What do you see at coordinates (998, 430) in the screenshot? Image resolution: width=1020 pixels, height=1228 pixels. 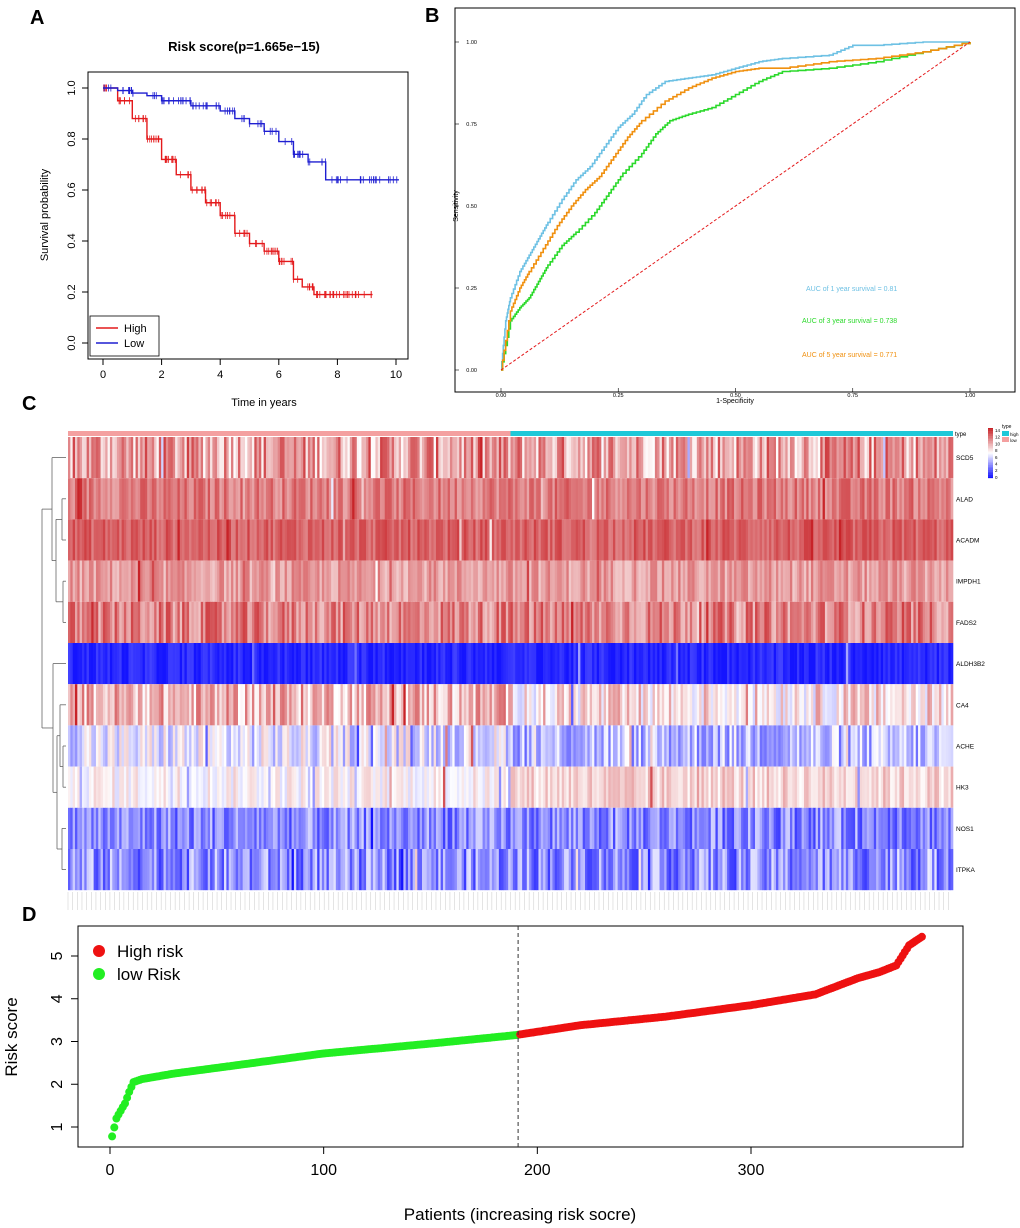 I see `color-scale-tick-label: 14` at bounding box center [998, 430].